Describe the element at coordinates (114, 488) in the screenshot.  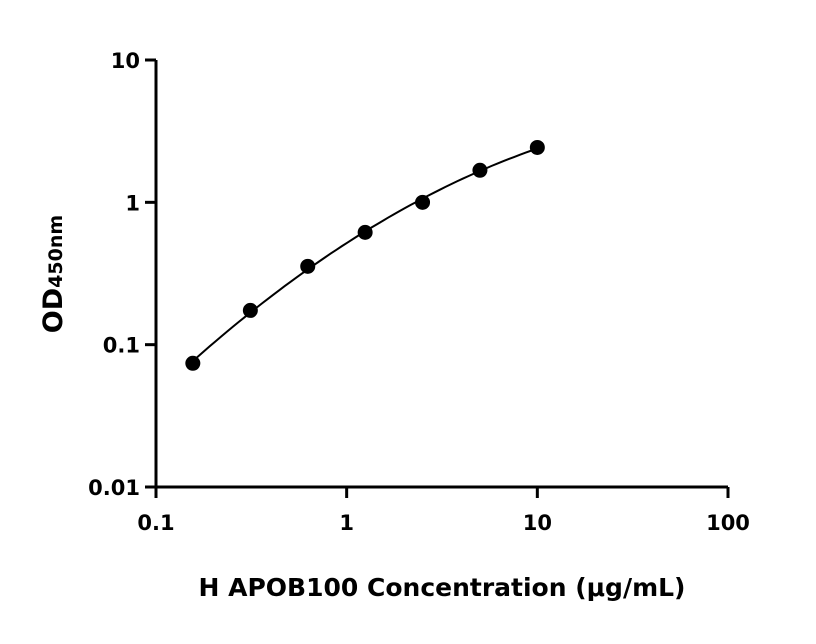
I see `y-tick-label: 0.01` at that location.